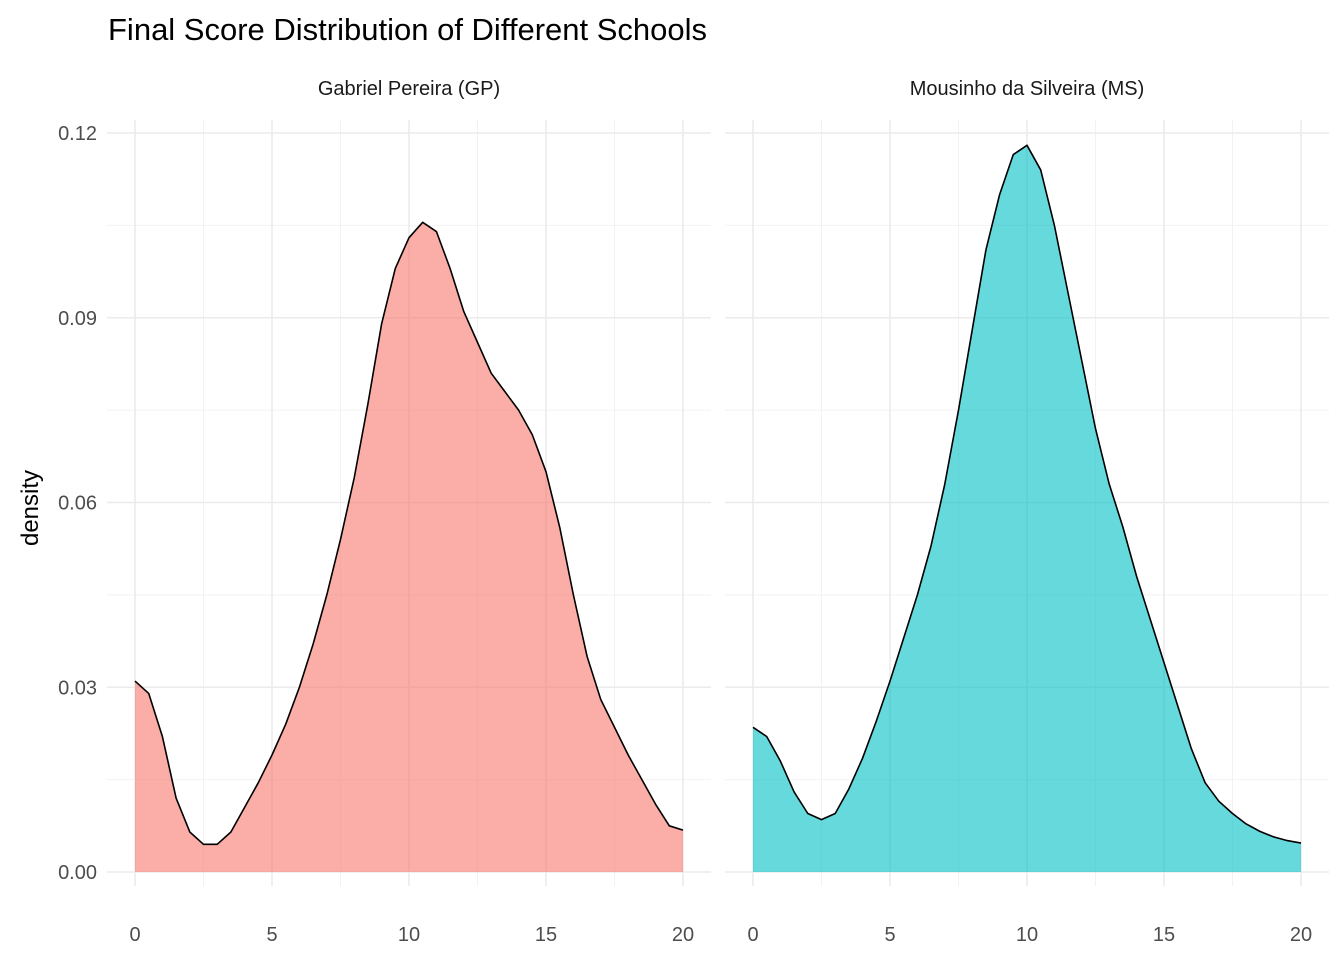  I want to click on facet-strip-label: Mousinho da Silveira (MS), so click(1027, 89).